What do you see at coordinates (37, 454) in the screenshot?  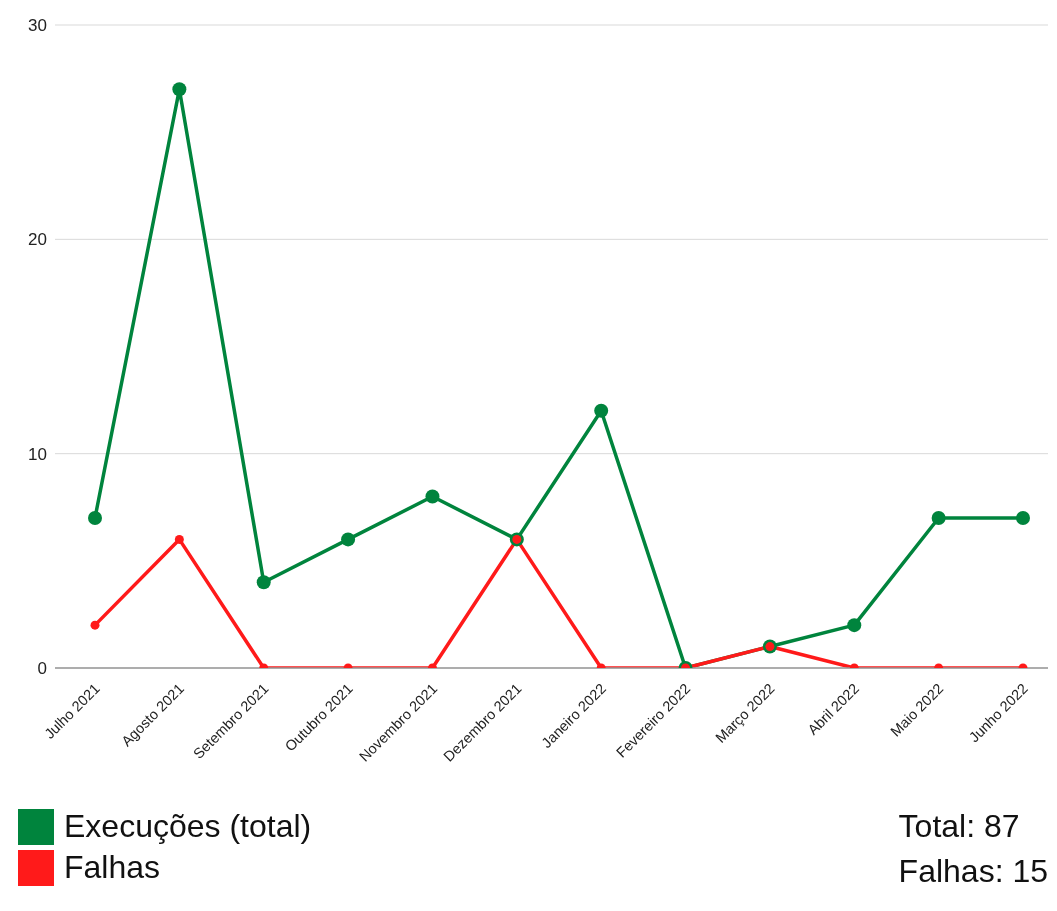 I see `y-tick-label: 10` at bounding box center [37, 454].